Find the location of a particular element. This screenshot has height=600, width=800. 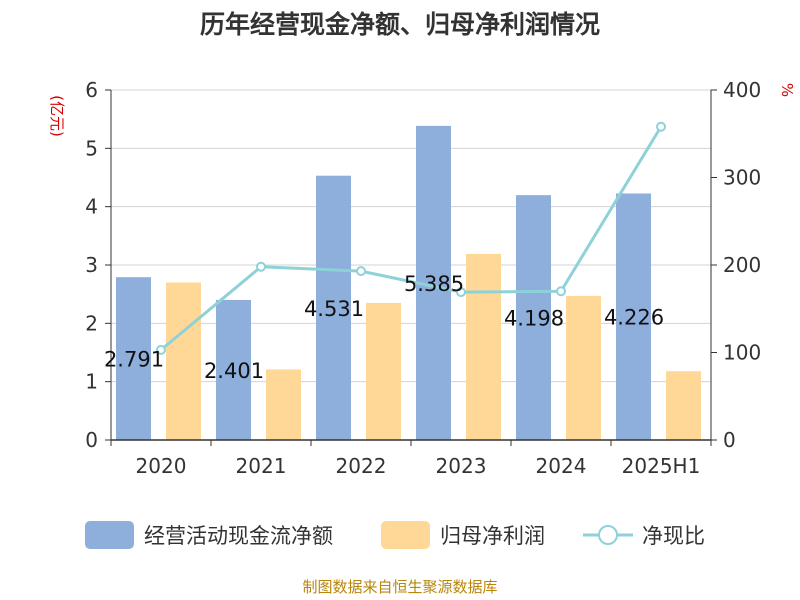

cash-flow-value-label: 2.791 is located at coordinates (134, 360).